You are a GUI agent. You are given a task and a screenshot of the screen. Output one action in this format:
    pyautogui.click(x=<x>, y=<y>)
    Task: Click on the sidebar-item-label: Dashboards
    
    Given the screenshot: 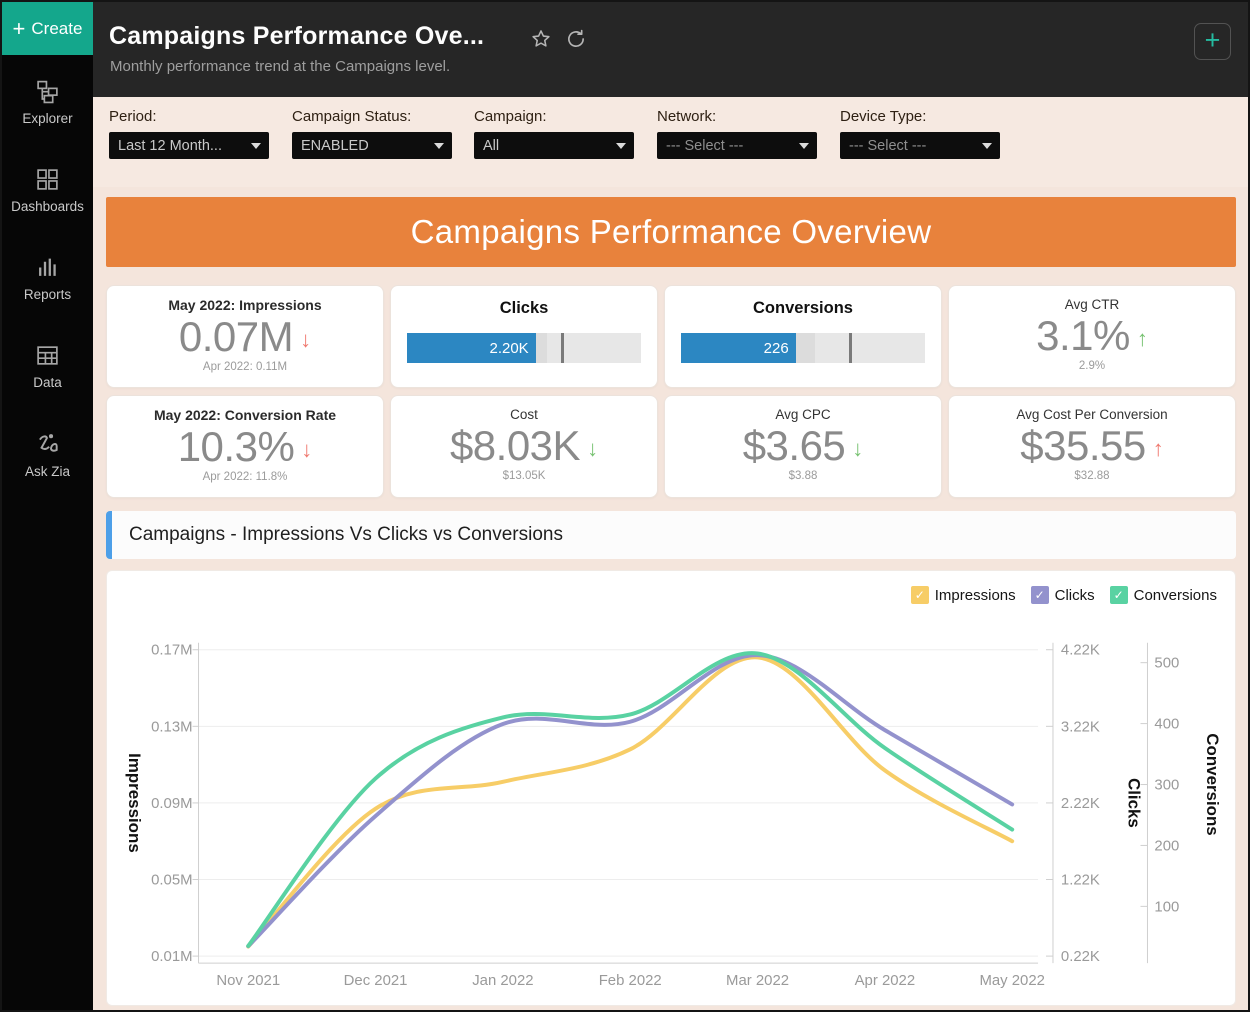 What is the action you would take?
    pyautogui.click(x=47, y=206)
    